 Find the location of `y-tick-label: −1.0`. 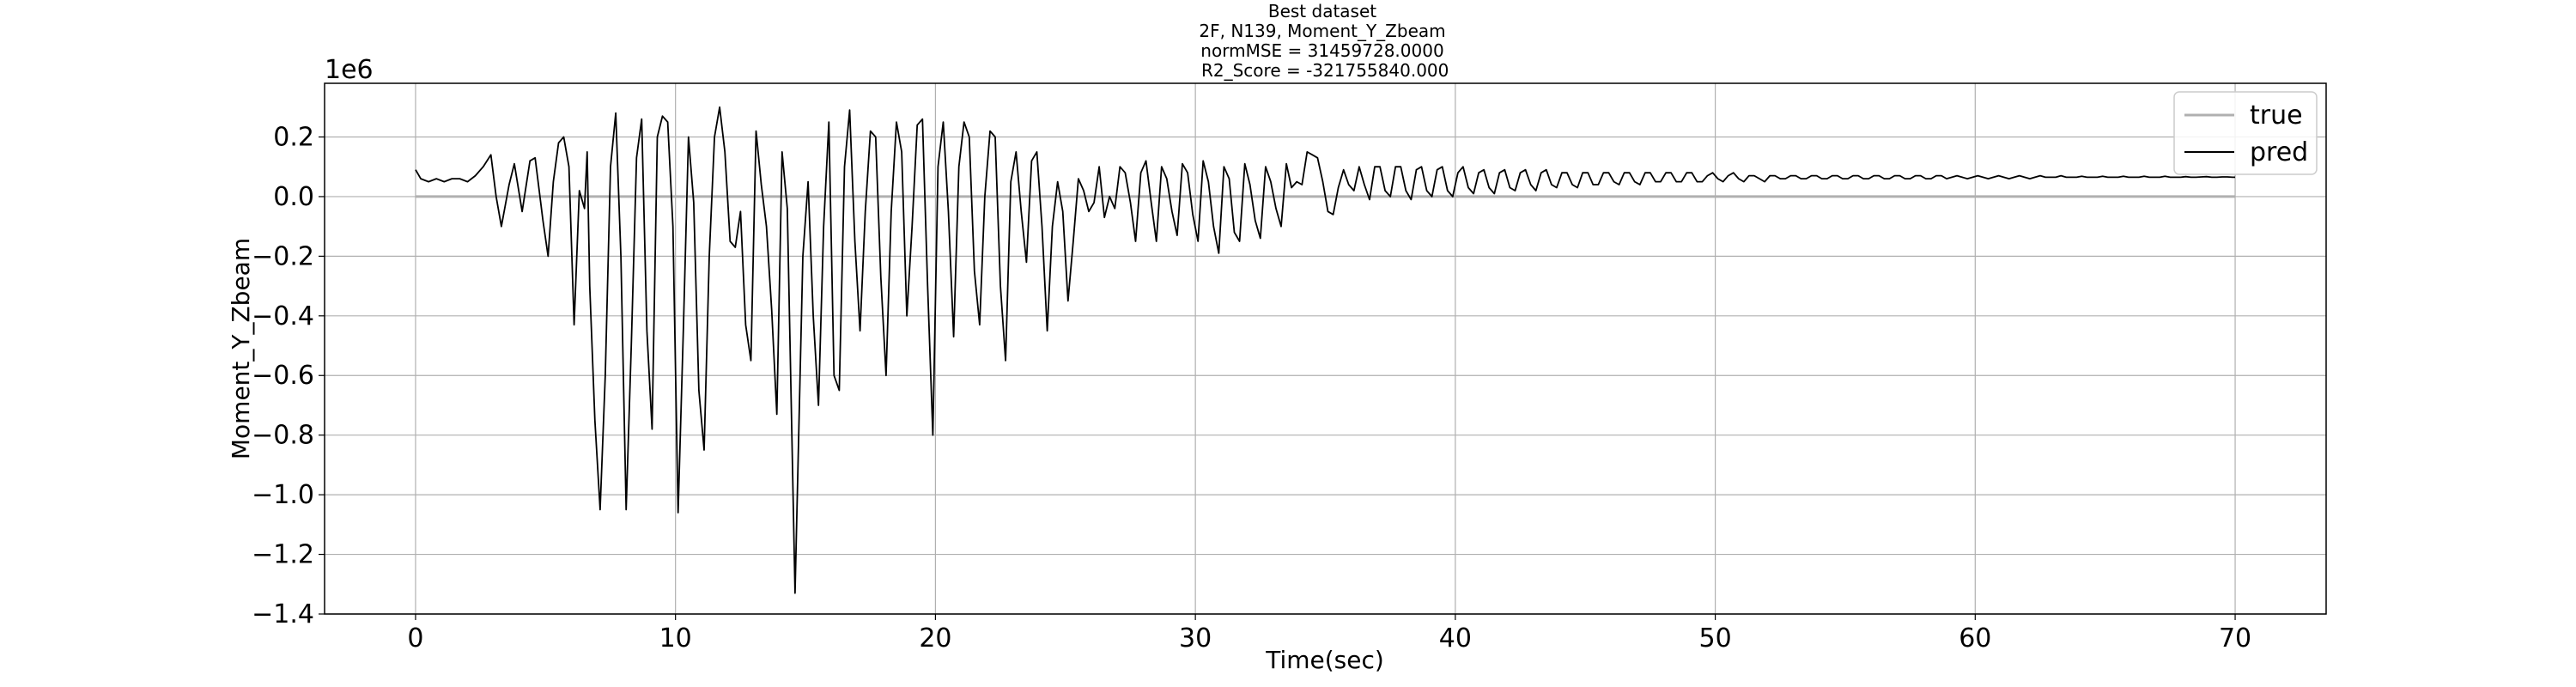

y-tick-label: −1.0 is located at coordinates (283, 495).